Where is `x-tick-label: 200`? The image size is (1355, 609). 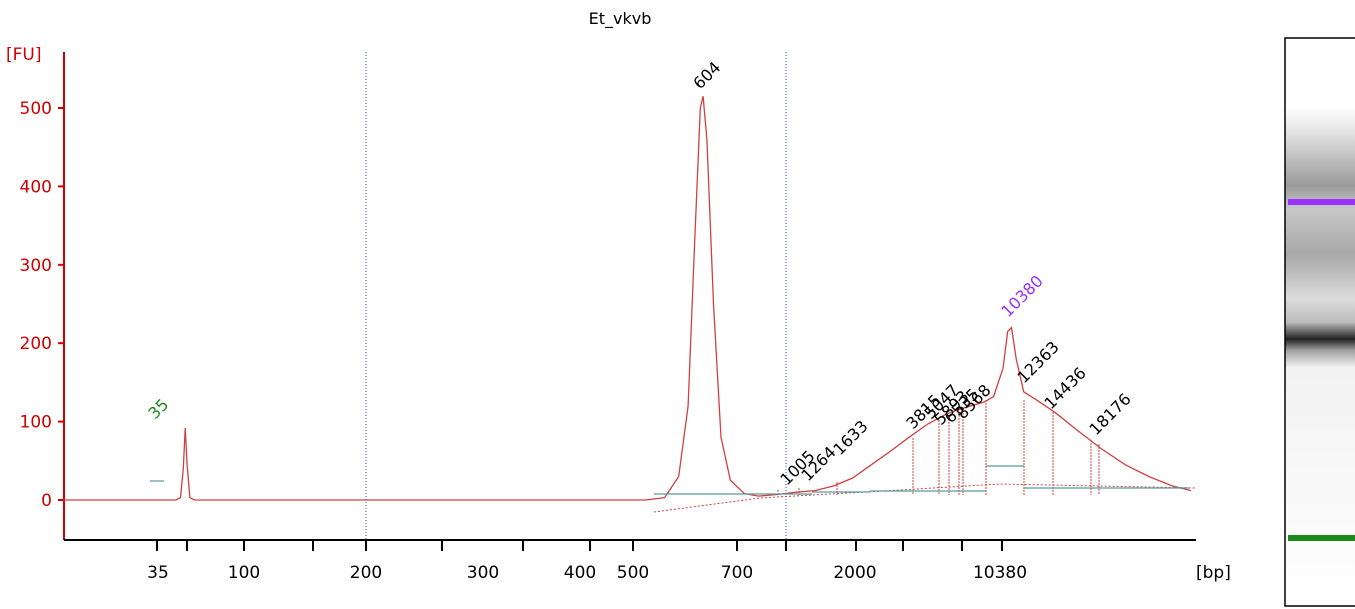 x-tick-label: 200 is located at coordinates (366, 573).